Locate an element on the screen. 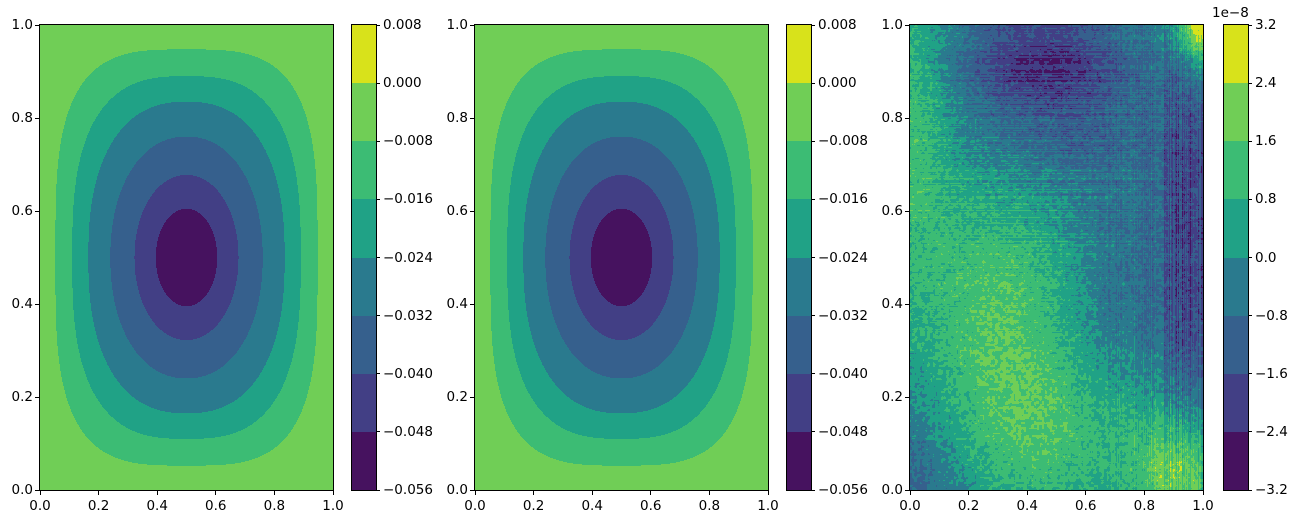 This screenshot has width=1303, height=520. x-tick-label: 0.0 is located at coordinates (475, 506).